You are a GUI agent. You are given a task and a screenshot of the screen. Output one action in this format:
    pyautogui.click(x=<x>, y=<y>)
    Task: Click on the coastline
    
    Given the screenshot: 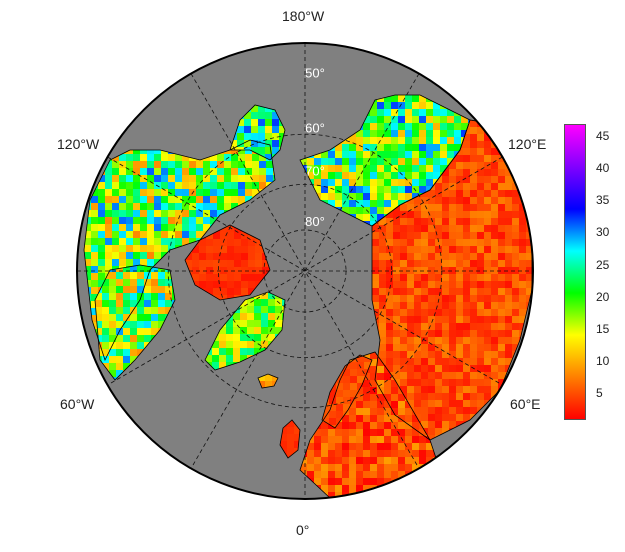 What is the action you would take?
    pyautogui.click(x=385, y=160)
    